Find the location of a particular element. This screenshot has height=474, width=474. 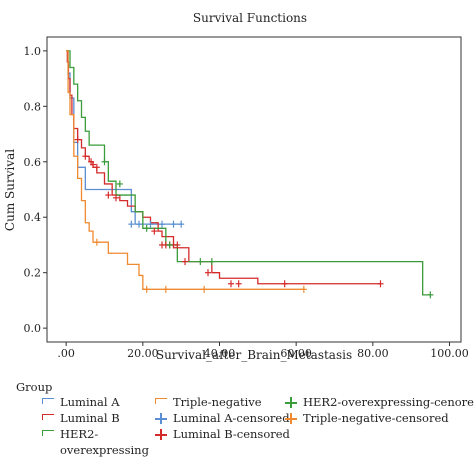

legend-label: Luminal B-censored is located at coordinates (231, 434).